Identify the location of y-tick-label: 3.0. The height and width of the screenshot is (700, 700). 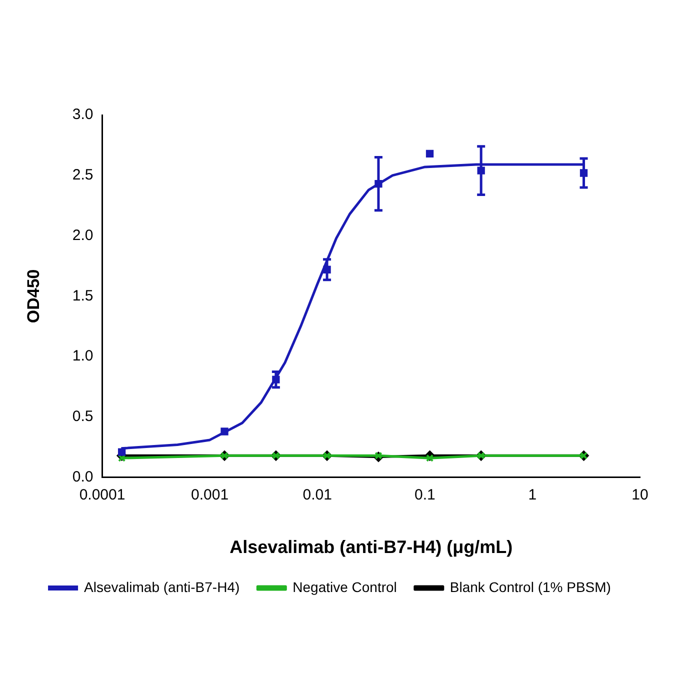
(83, 115).